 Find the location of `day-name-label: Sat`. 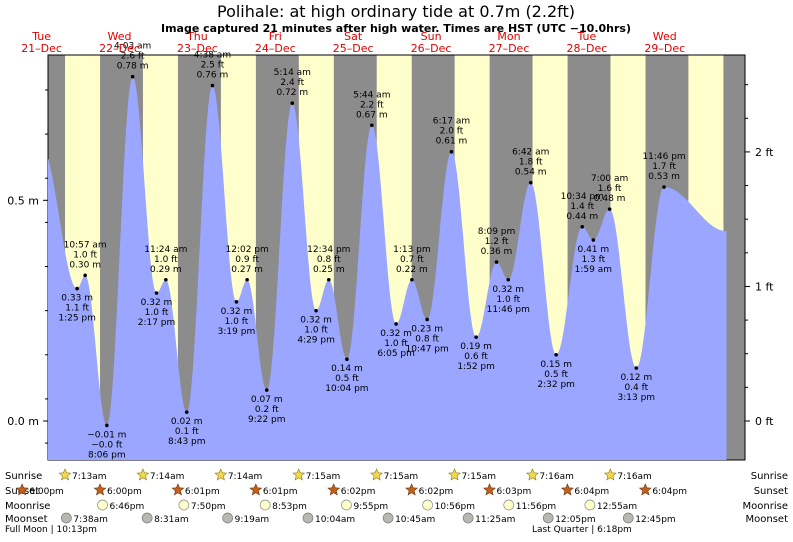

day-name-label: Sat is located at coordinates (353, 36).